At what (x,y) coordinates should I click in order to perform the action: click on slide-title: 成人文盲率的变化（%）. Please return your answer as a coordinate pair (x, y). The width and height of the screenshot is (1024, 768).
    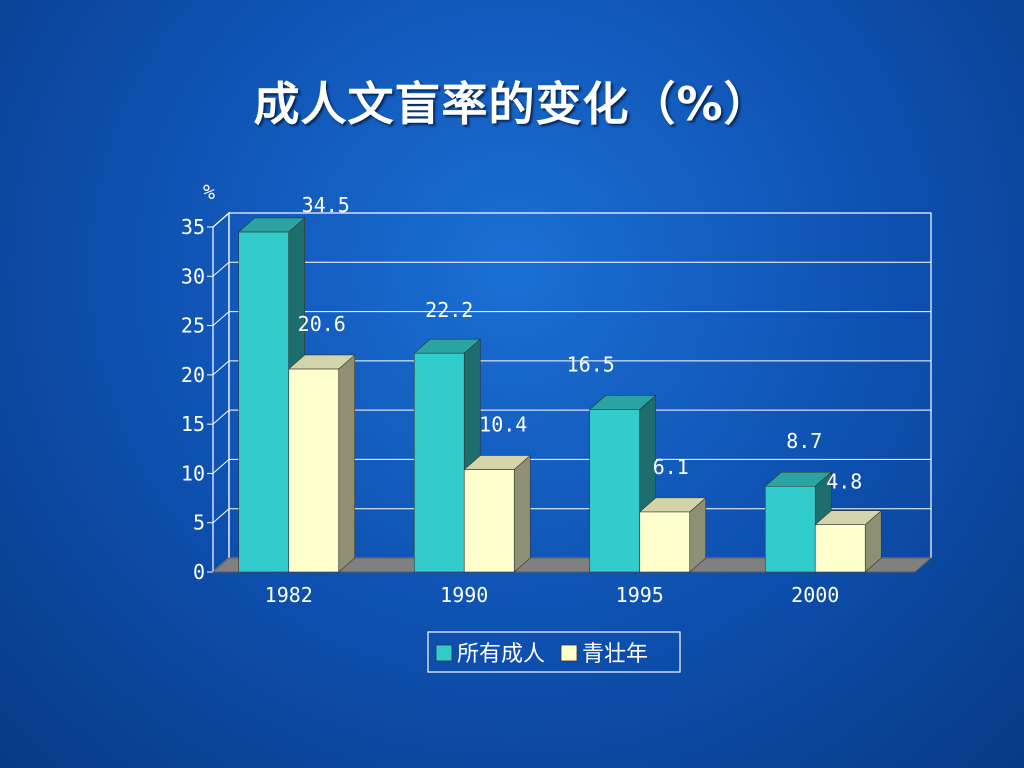
    Looking at the image, I should click on (512, 104).